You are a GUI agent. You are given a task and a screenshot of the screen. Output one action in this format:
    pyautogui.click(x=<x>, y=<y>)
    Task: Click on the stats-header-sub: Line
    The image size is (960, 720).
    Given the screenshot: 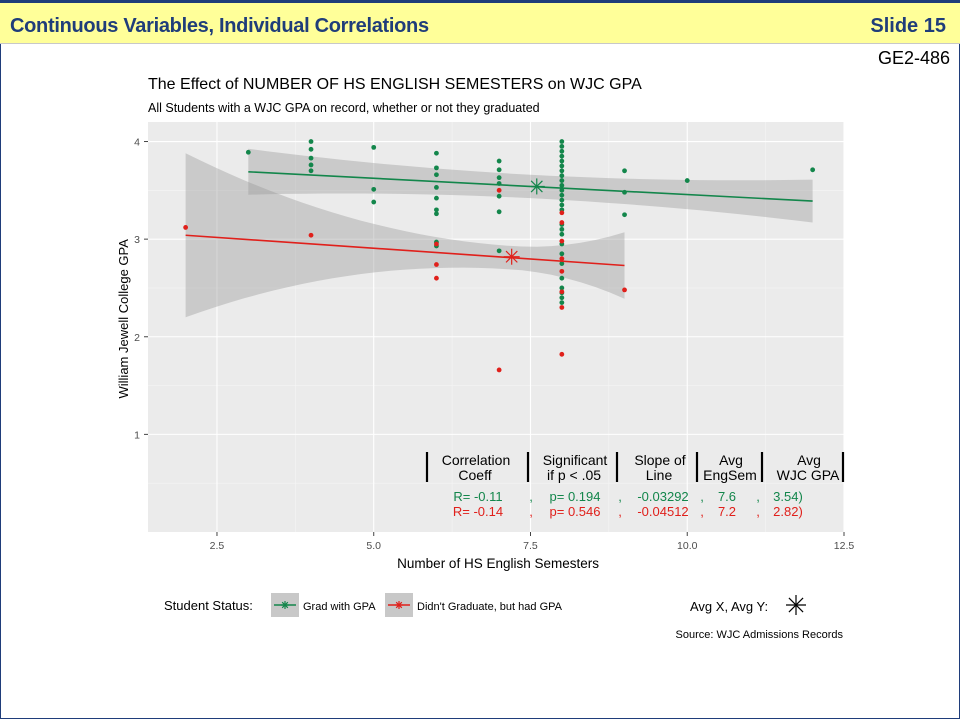 What is the action you would take?
    pyautogui.click(x=659, y=475)
    